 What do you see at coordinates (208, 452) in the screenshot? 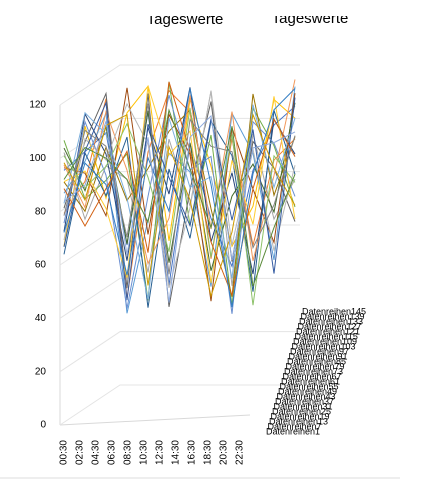
I see `x-tick-label: 18:30` at bounding box center [208, 452].